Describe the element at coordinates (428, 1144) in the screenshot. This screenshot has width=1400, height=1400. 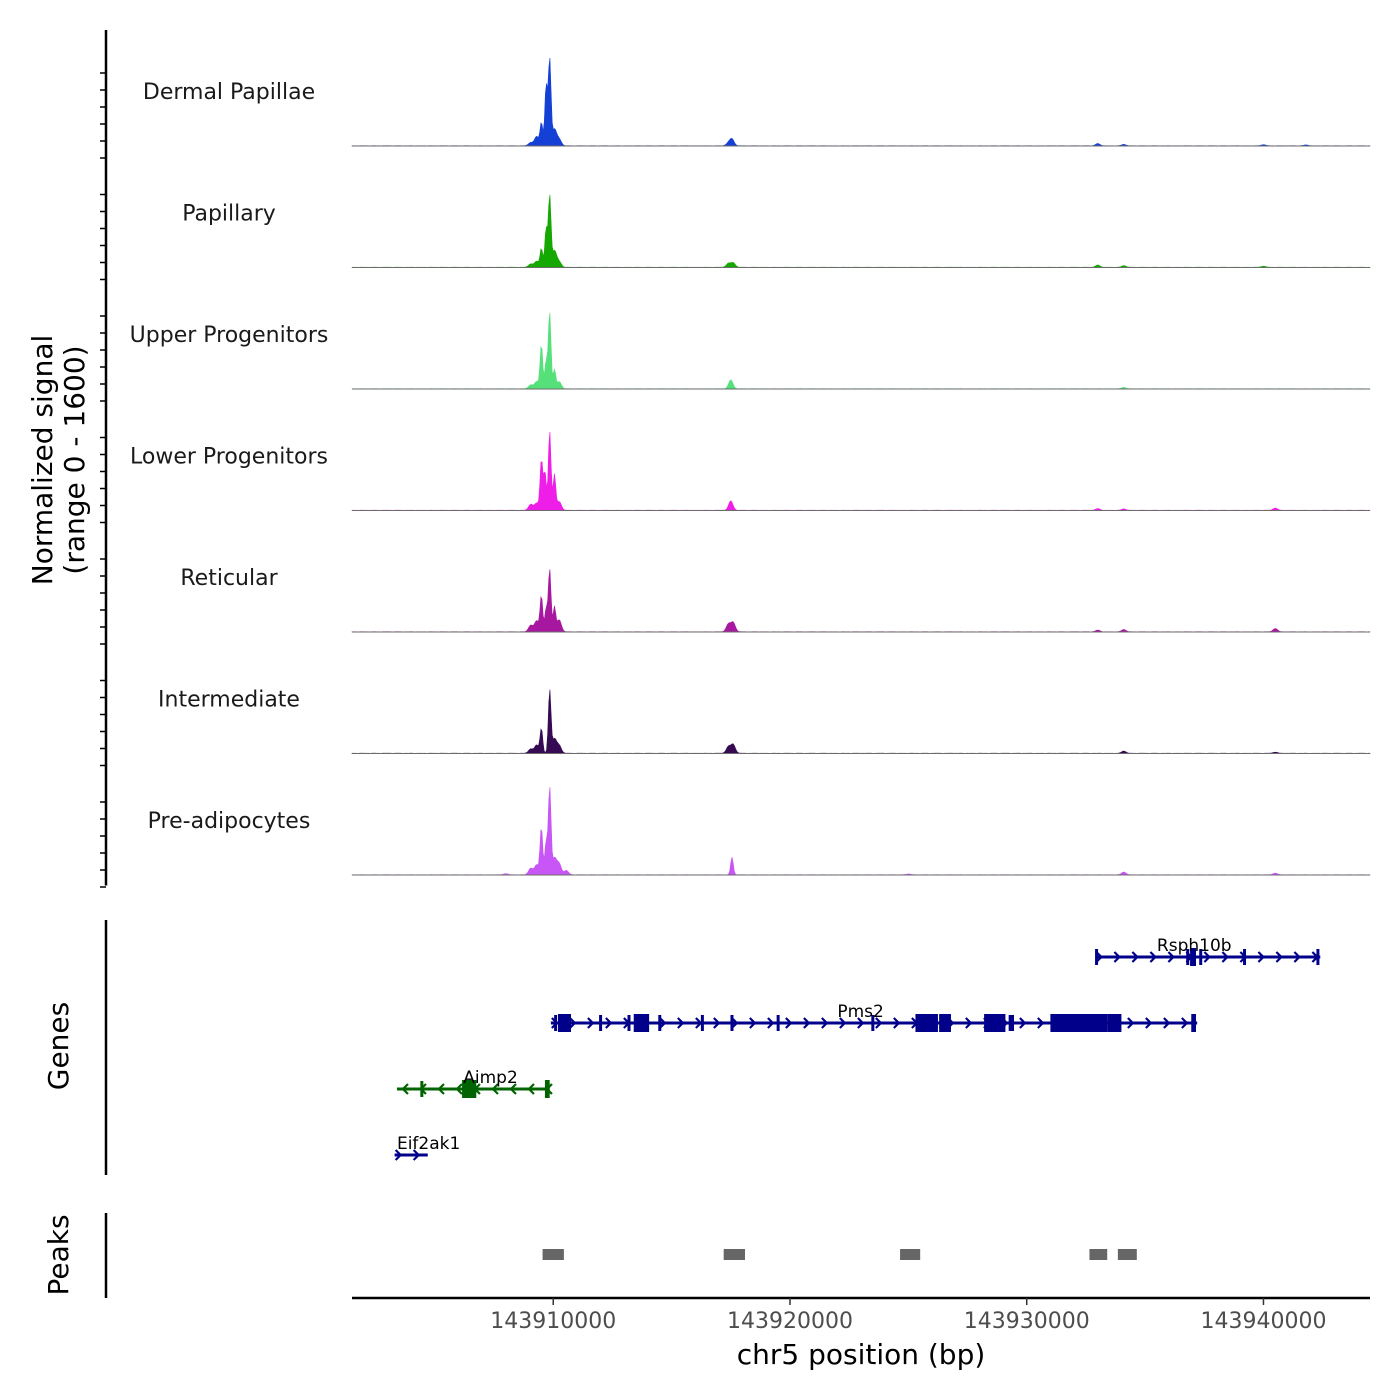
I see `gene-name-label: Eif2ak1` at that location.